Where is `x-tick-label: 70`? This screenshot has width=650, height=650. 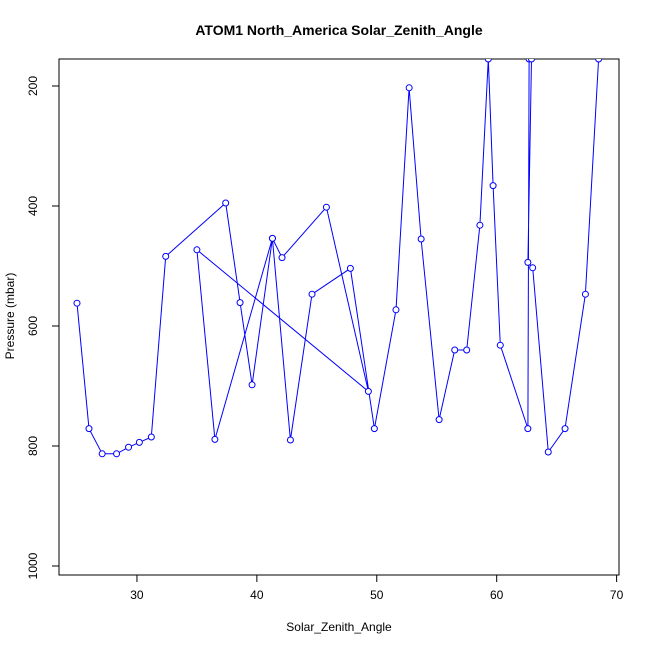 x-tick-label: 70 is located at coordinates (617, 595).